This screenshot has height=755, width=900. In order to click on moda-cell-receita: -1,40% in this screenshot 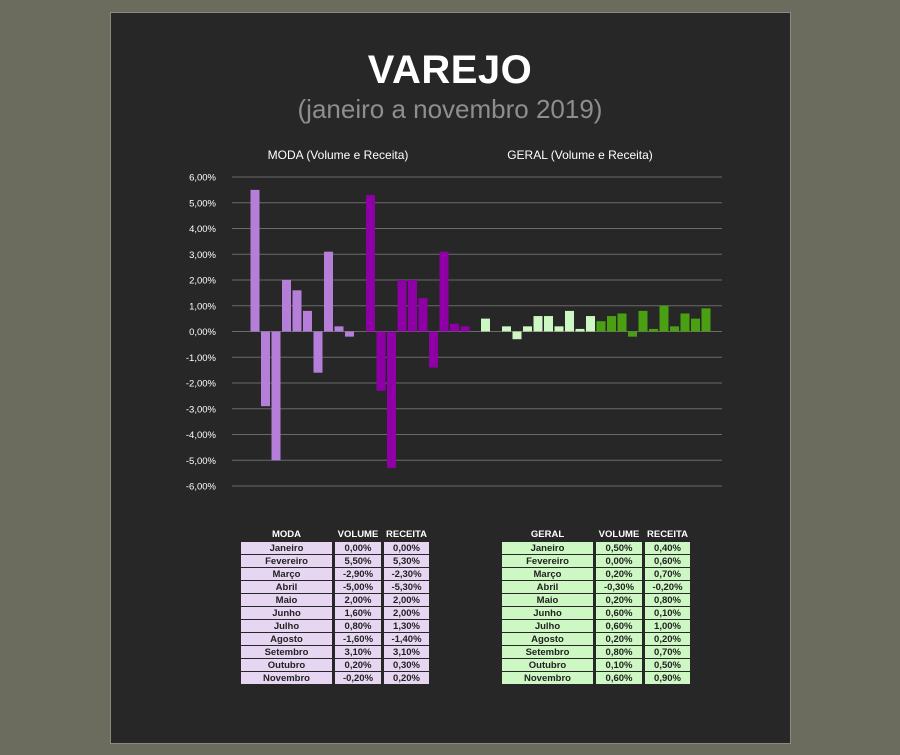, I will do `click(406, 639)`.